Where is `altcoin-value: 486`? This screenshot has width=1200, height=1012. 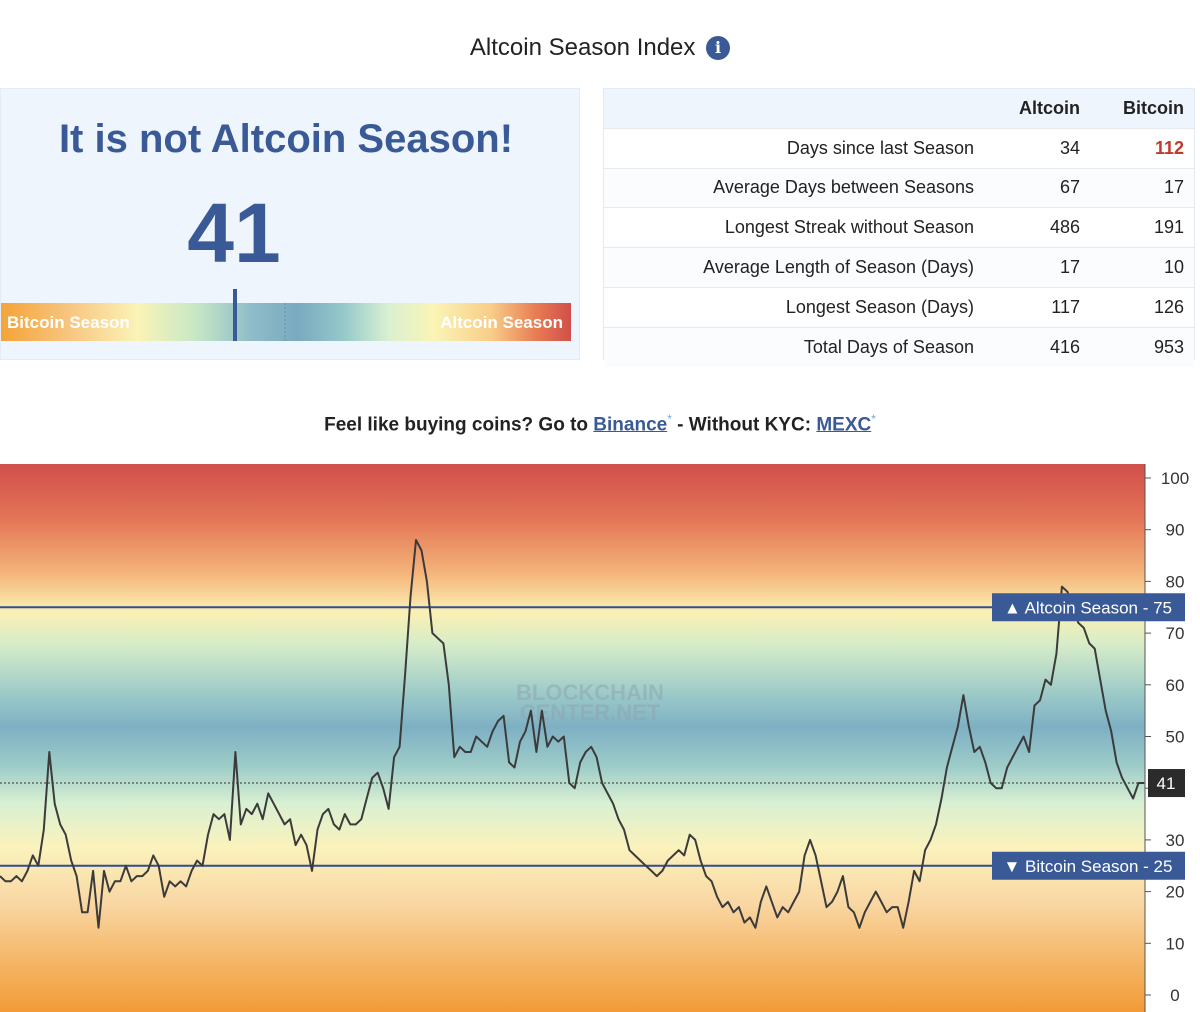
altcoin-value: 486 is located at coordinates (1064, 227).